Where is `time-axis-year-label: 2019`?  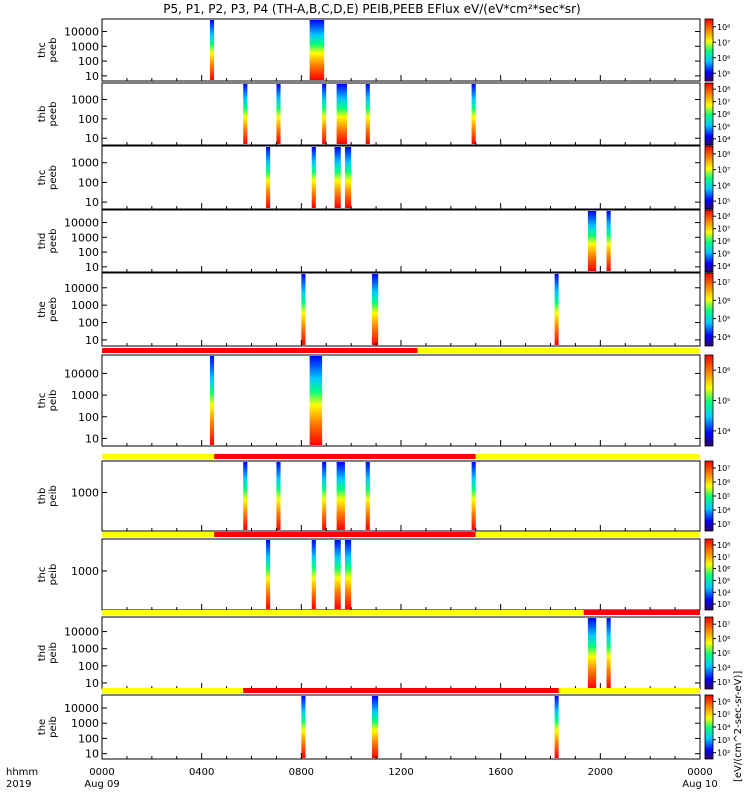 time-axis-year-label: 2019 is located at coordinates (18, 784).